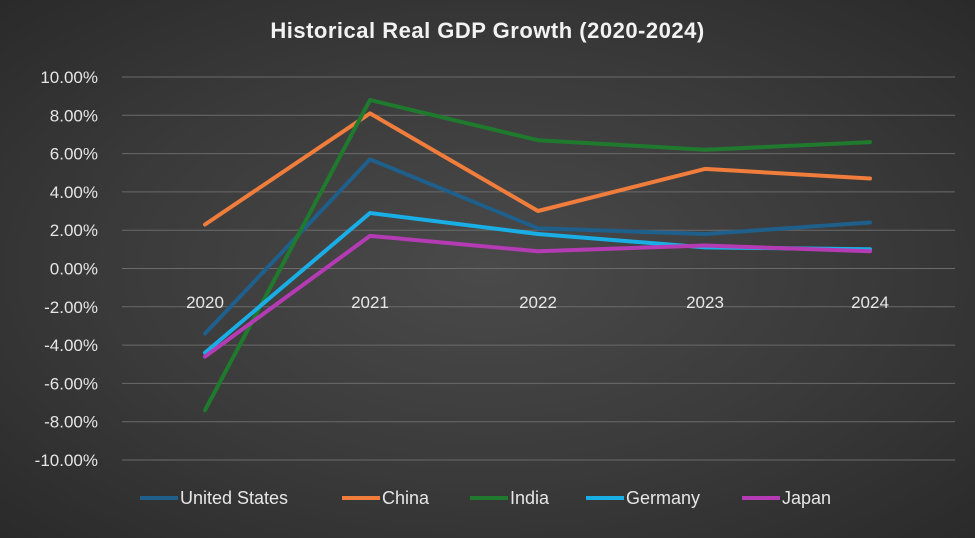  What do you see at coordinates (870, 302) in the screenshot?
I see `x-tick-label: 2024` at bounding box center [870, 302].